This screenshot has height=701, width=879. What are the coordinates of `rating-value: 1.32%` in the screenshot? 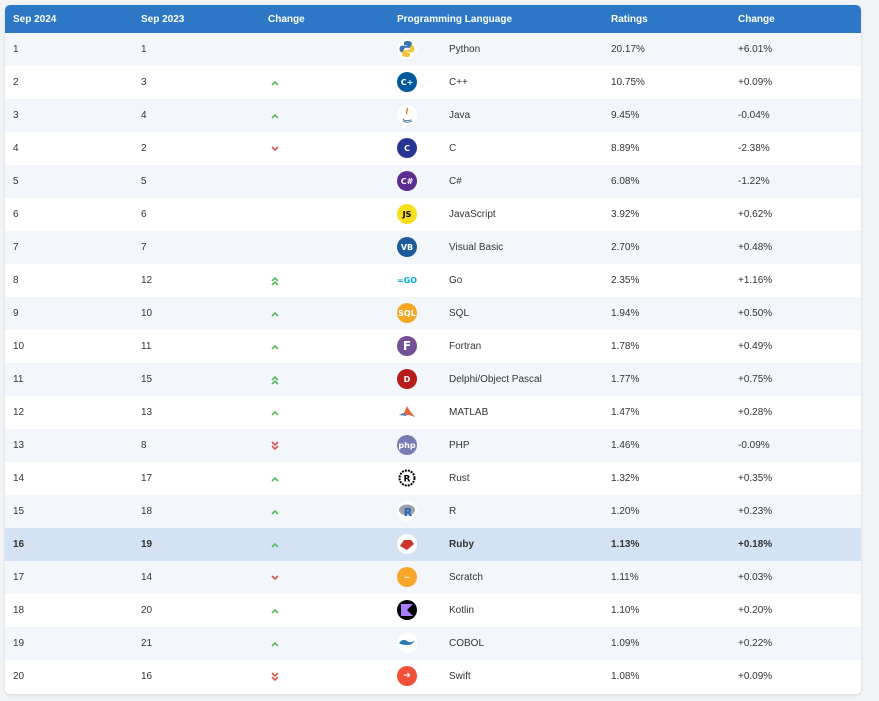 It's located at (625, 478).